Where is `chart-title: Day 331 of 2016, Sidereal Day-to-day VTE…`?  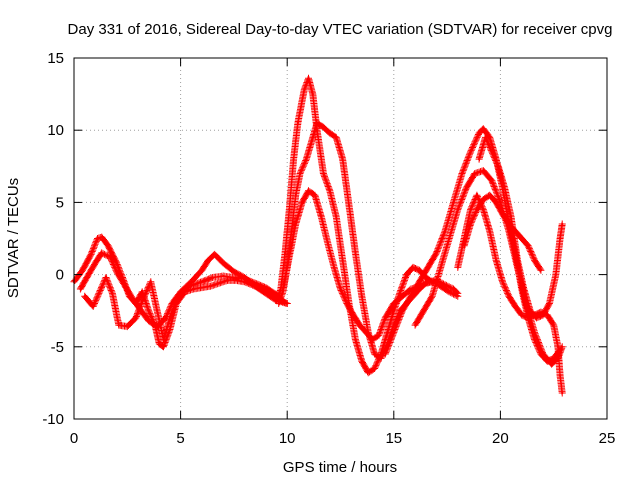 chart-title: Day 331 of 2016, Sidereal Day-to-day VTE… is located at coordinates (340, 29).